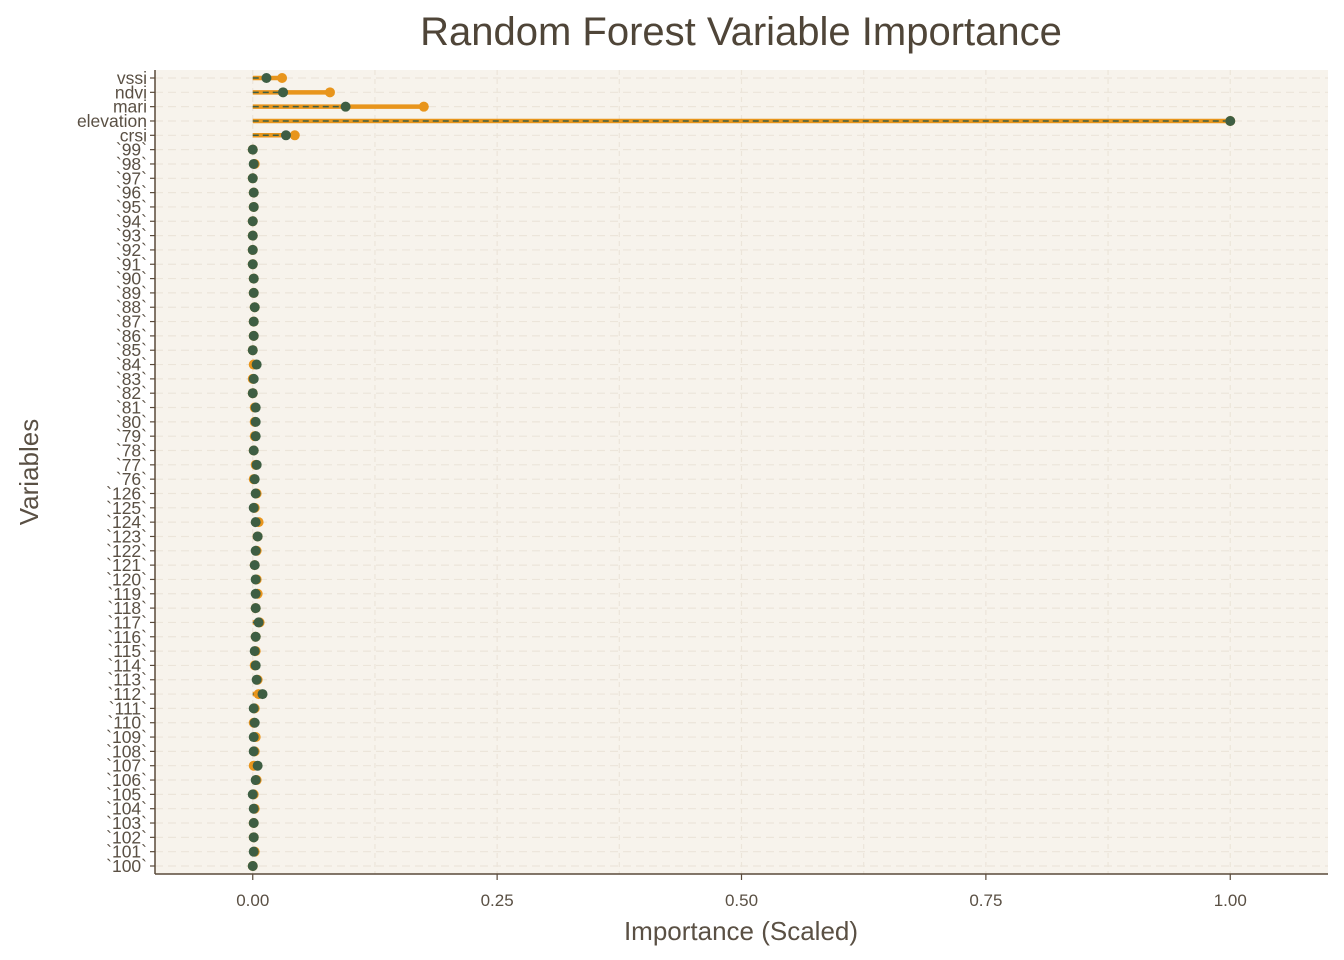 The image size is (1344, 960). I want to click on y-tick-label: ndvi, so click(131, 92).